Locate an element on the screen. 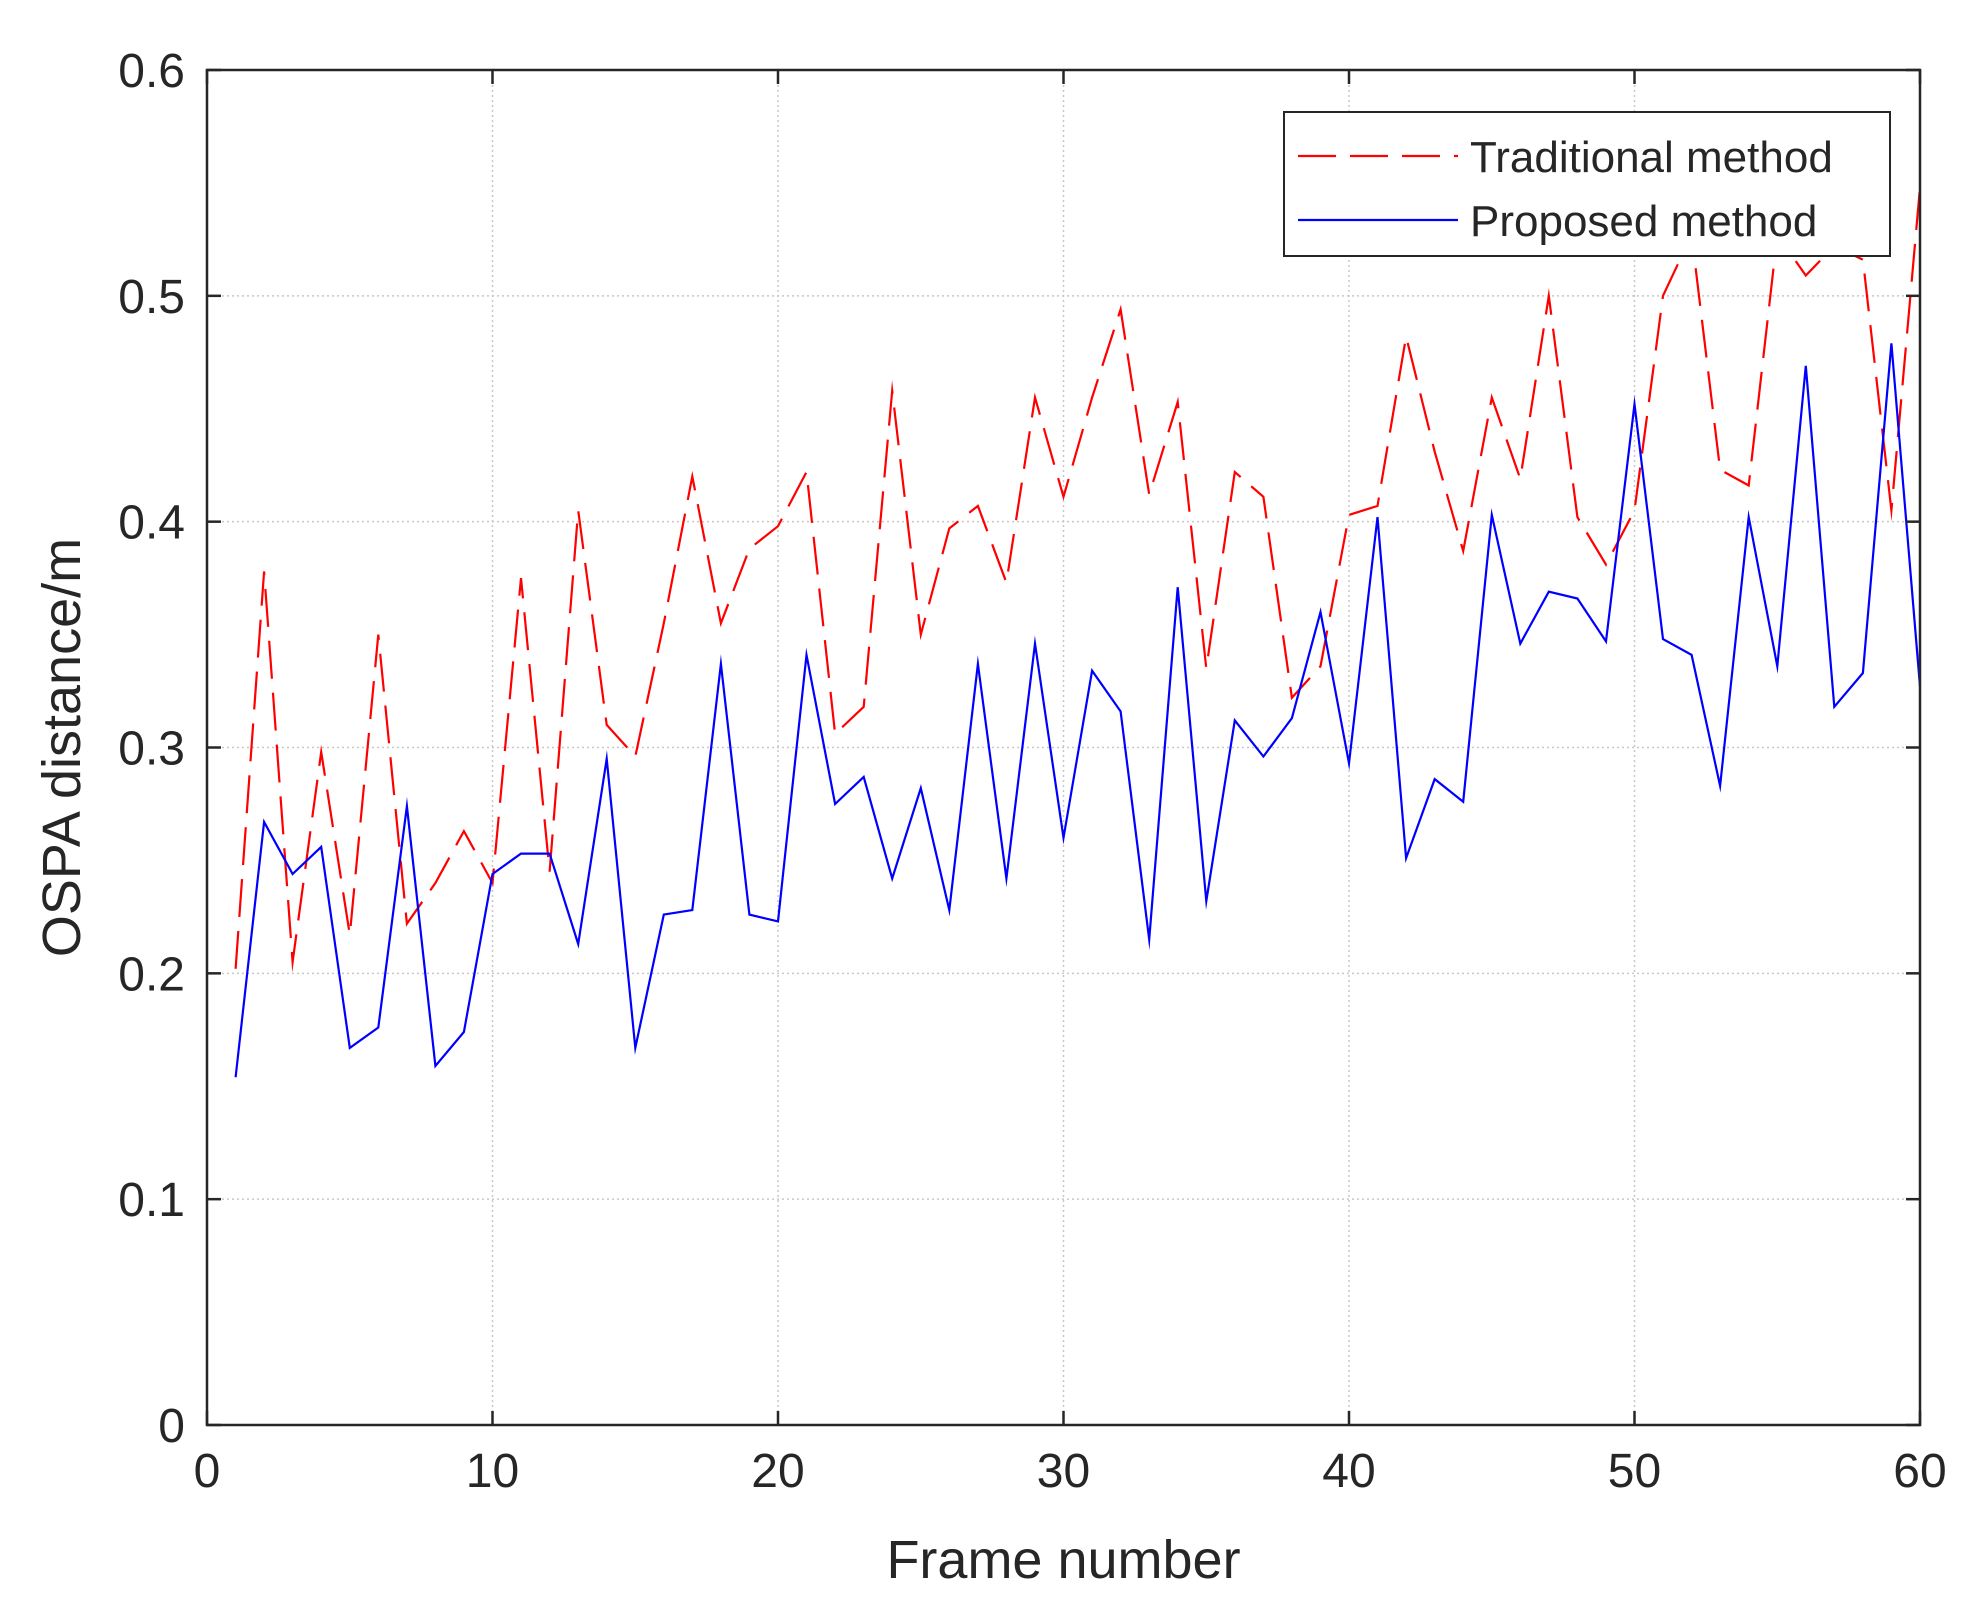 The height and width of the screenshot is (1616, 1976). x-tick-label: 50 is located at coordinates (1634, 1471).